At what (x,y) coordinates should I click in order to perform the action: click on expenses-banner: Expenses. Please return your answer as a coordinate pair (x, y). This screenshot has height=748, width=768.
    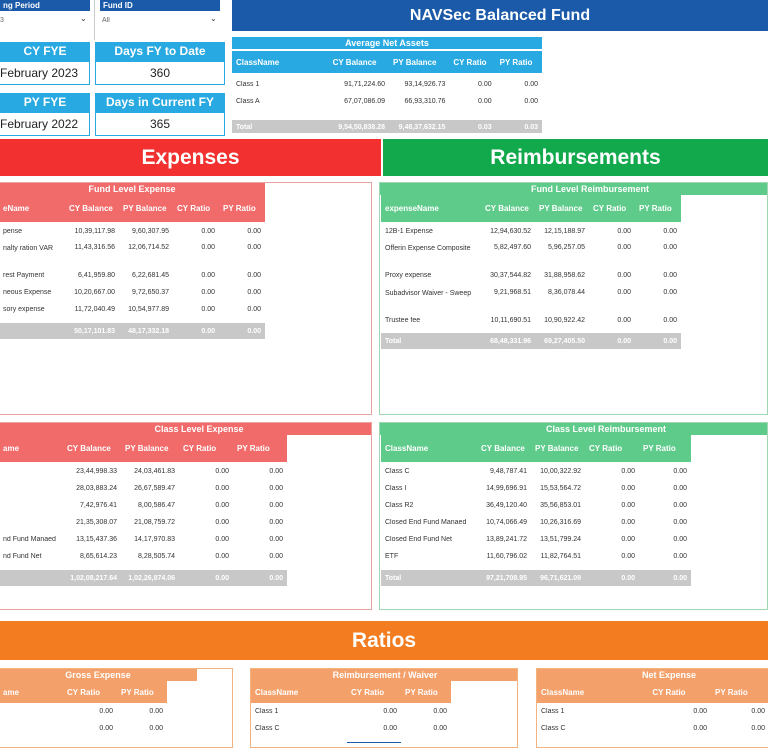
    Looking at the image, I should click on (190, 157).